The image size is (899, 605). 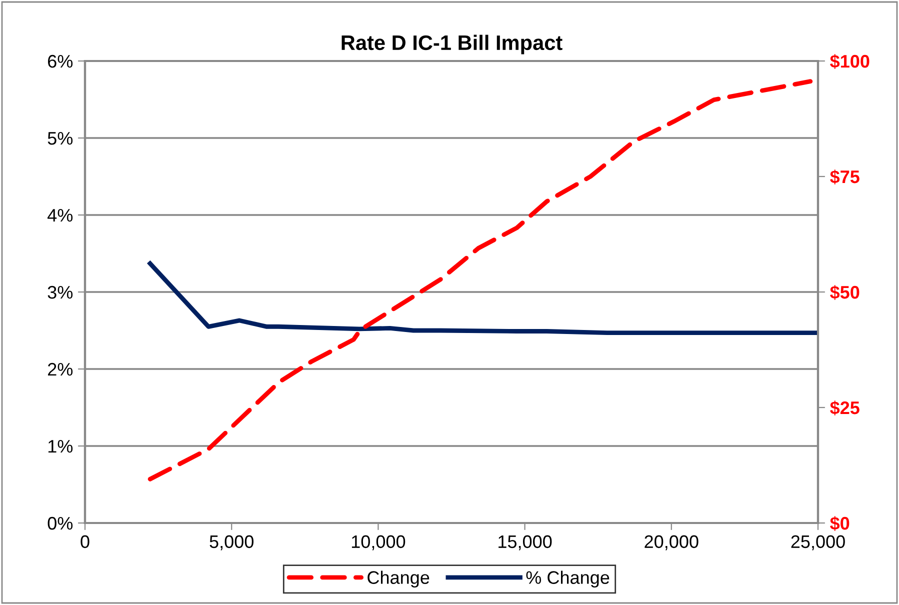 I want to click on y2-tick-label: $100, so click(x=850, y=61).